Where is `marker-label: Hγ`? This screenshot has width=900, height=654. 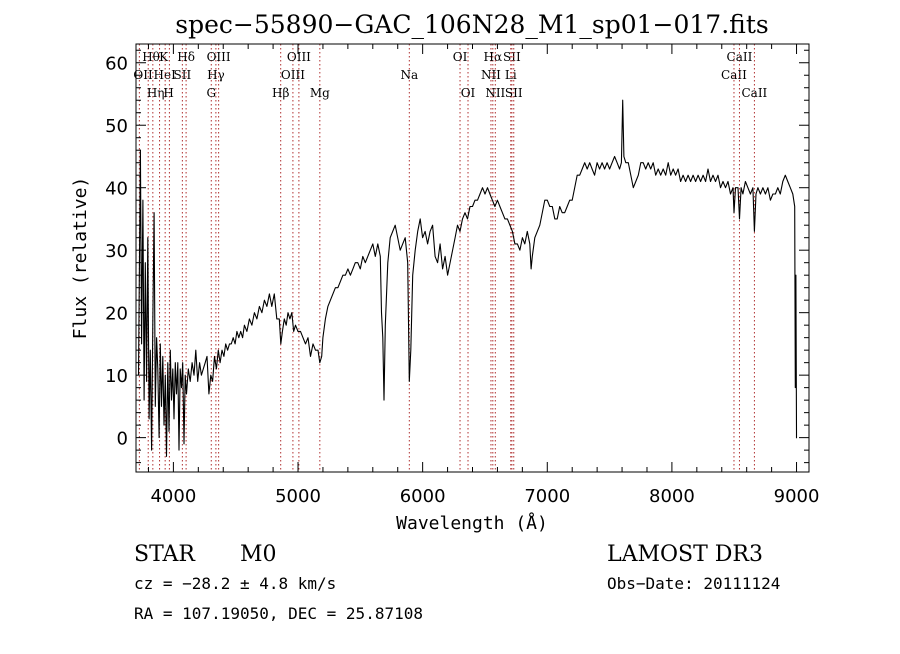
marker-label: Hγ is located at coordinates (216, 75).